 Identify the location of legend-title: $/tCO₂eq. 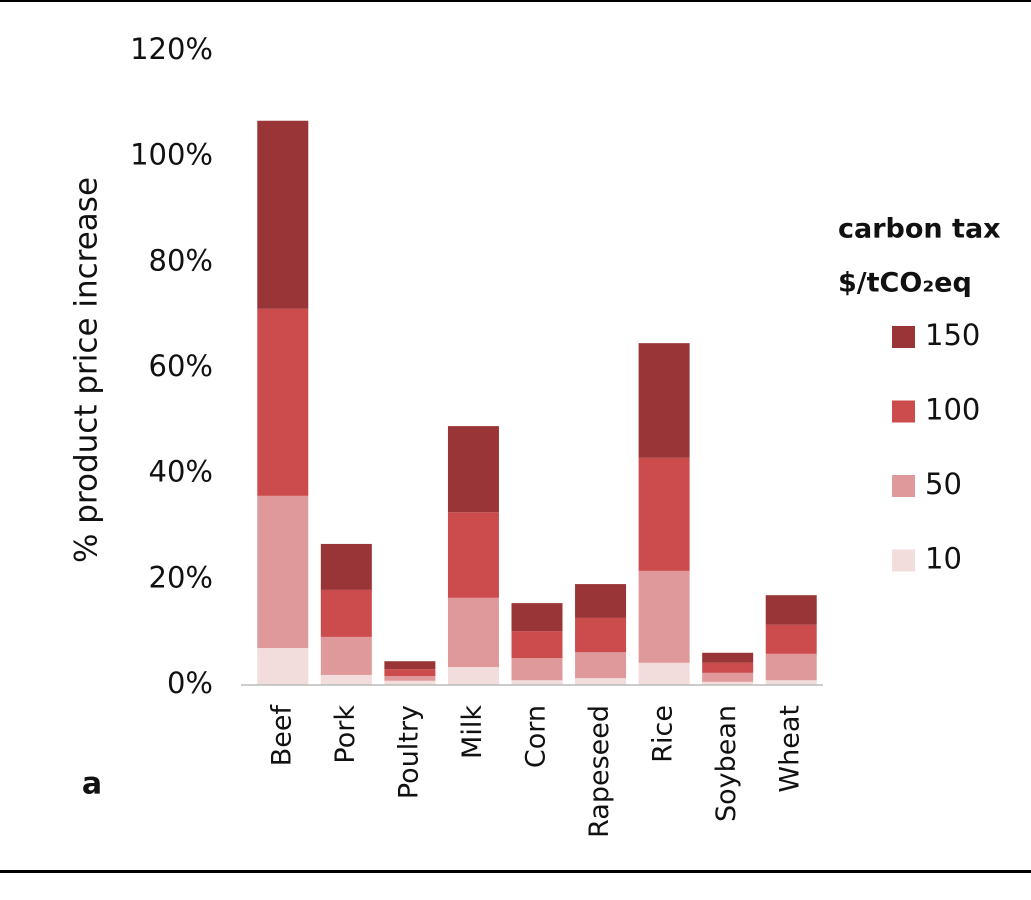
(905, 283).